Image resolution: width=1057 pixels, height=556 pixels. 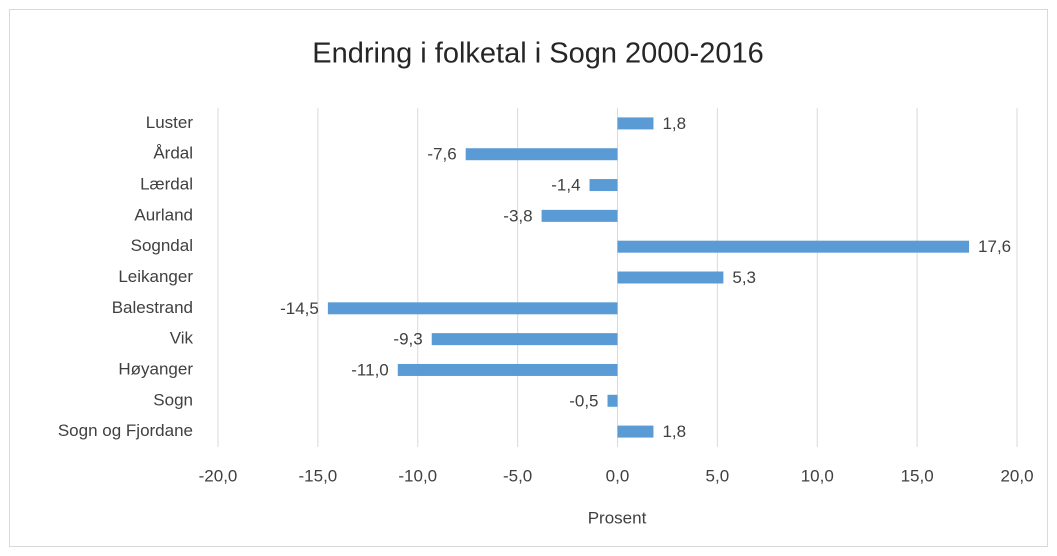 I want to click on x-tick-label: 15,0, so click(x=917, y=475).